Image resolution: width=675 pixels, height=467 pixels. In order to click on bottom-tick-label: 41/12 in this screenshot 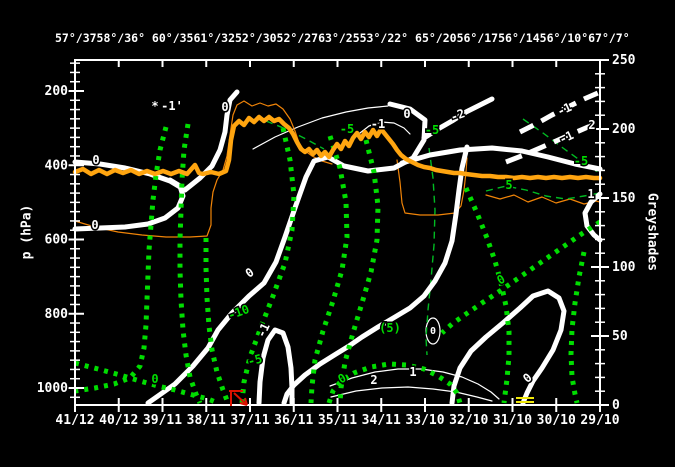, I will do `click(74, 420)`.